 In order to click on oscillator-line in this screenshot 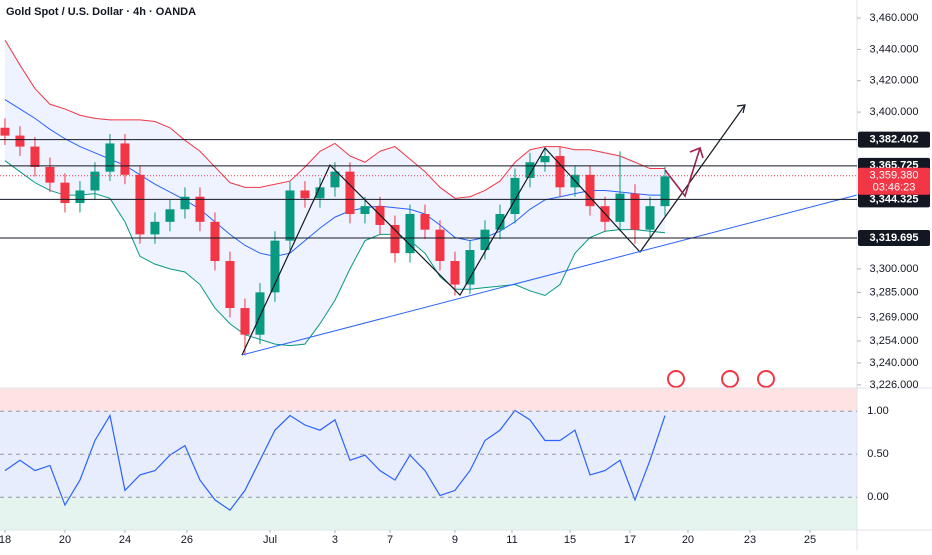, I will do `click(335, 460)`.